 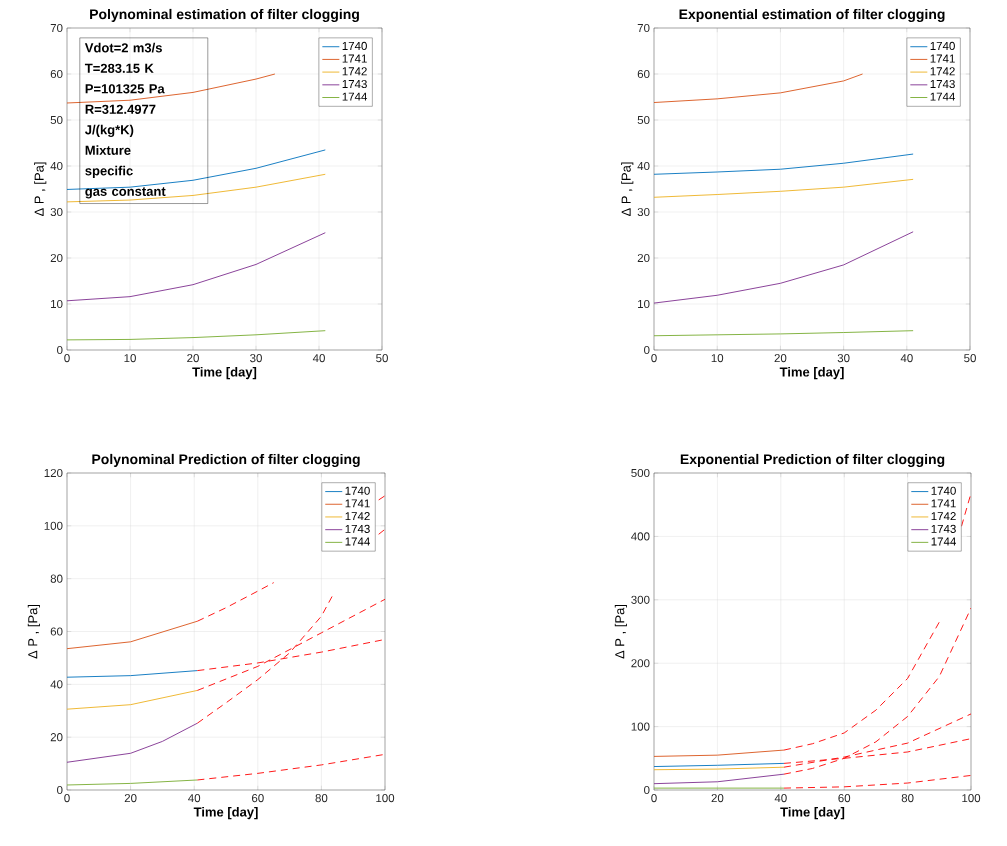 What do you see at coordinates (53, 473) in the screenshot?
I see `y-tick-label: 120` at bounding box center [53, 473].